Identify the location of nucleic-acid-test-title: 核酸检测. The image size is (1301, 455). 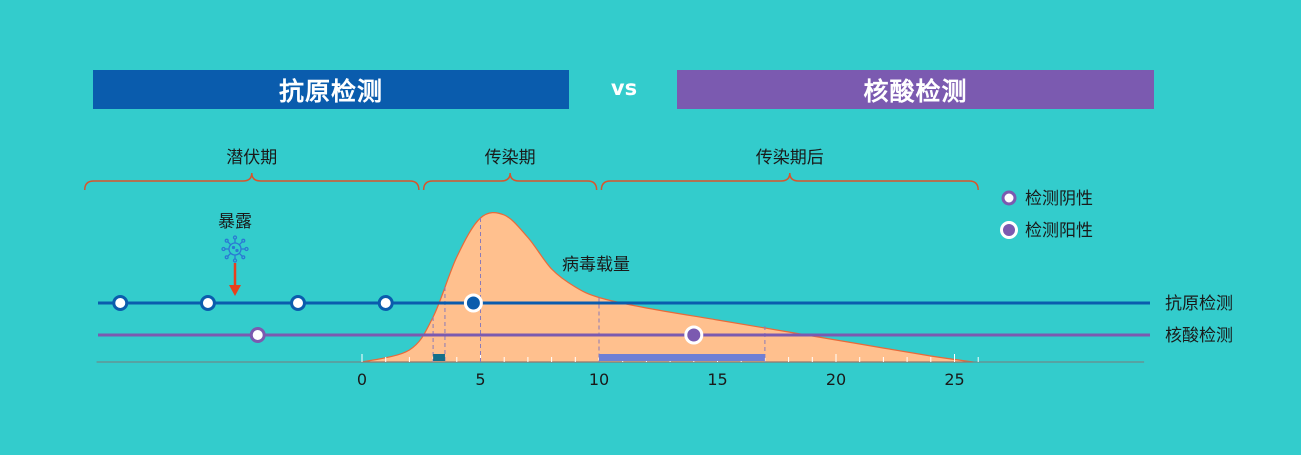
(915, 91).